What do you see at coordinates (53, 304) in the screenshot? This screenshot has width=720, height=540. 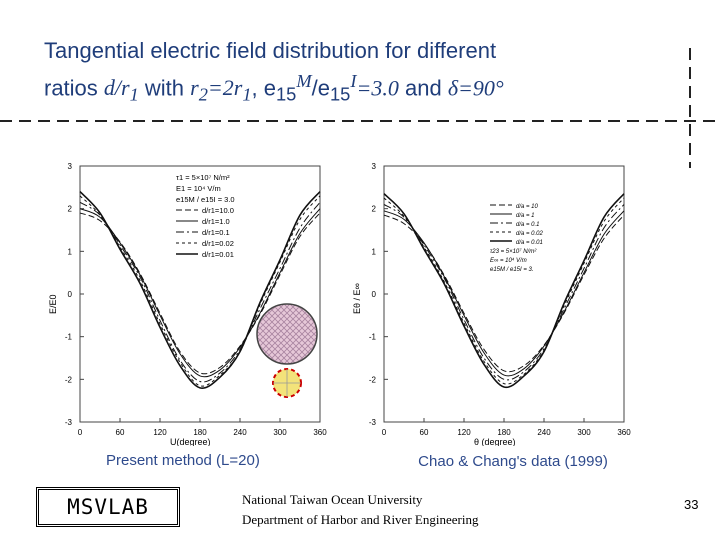 I see `y-axis-label: E/E0` at bounding box center [53, 304].